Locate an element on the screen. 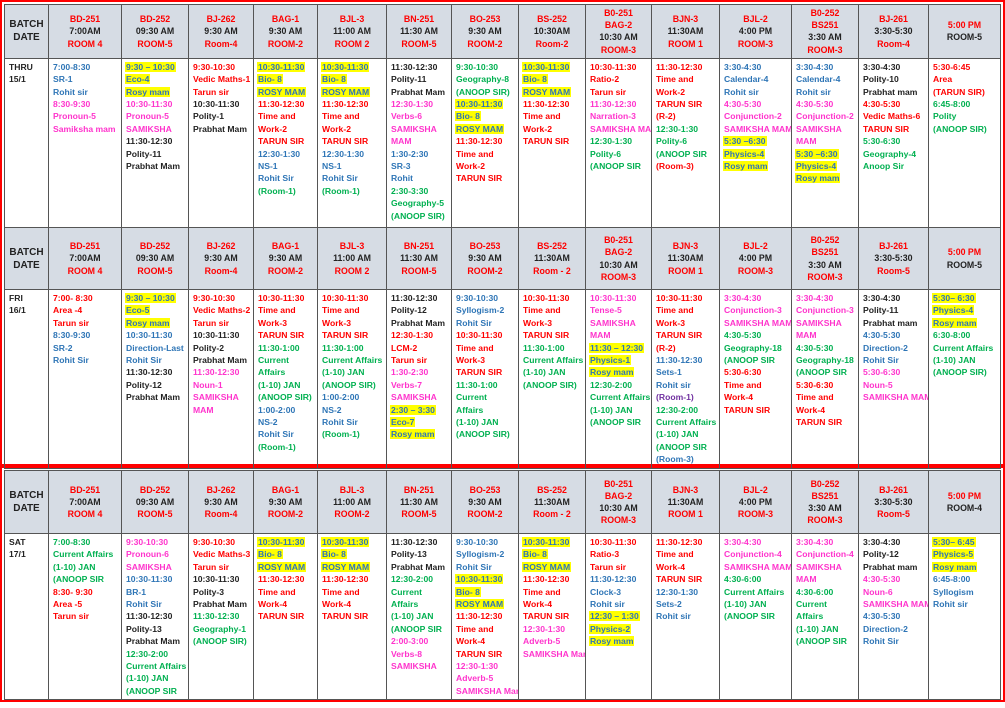 Image resolution: width=1005 pixels, height=708 pixels. schedule-line: Rohit sir is located at coordinates (685, 616).